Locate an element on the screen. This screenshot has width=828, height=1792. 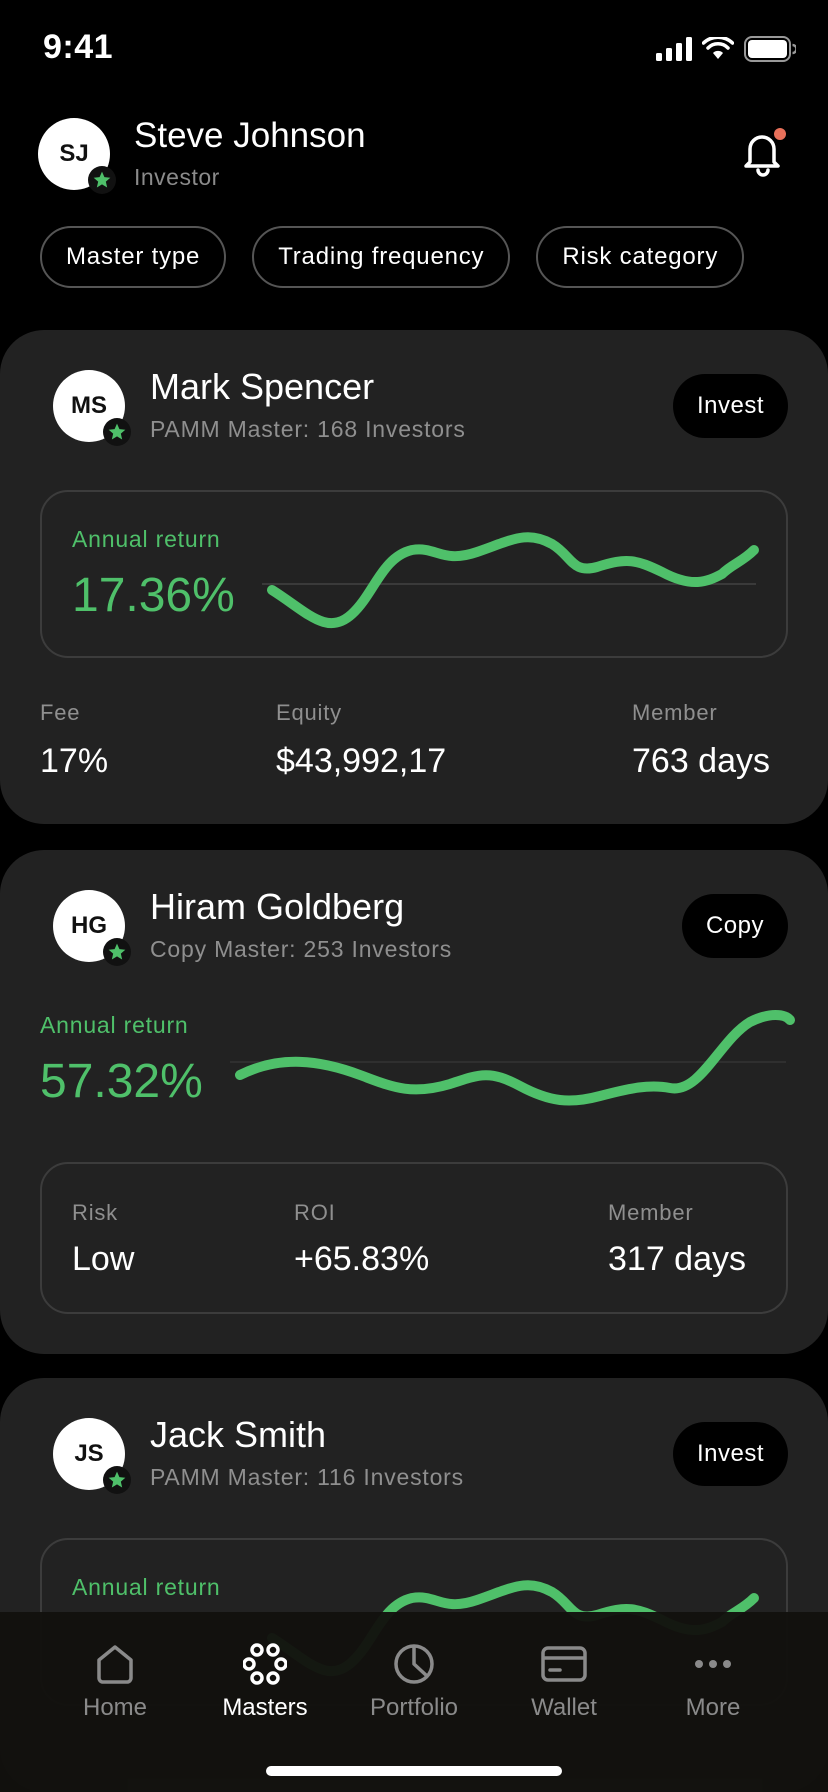
equity-value: $43,992,17 is located at coordinates (361, 761).